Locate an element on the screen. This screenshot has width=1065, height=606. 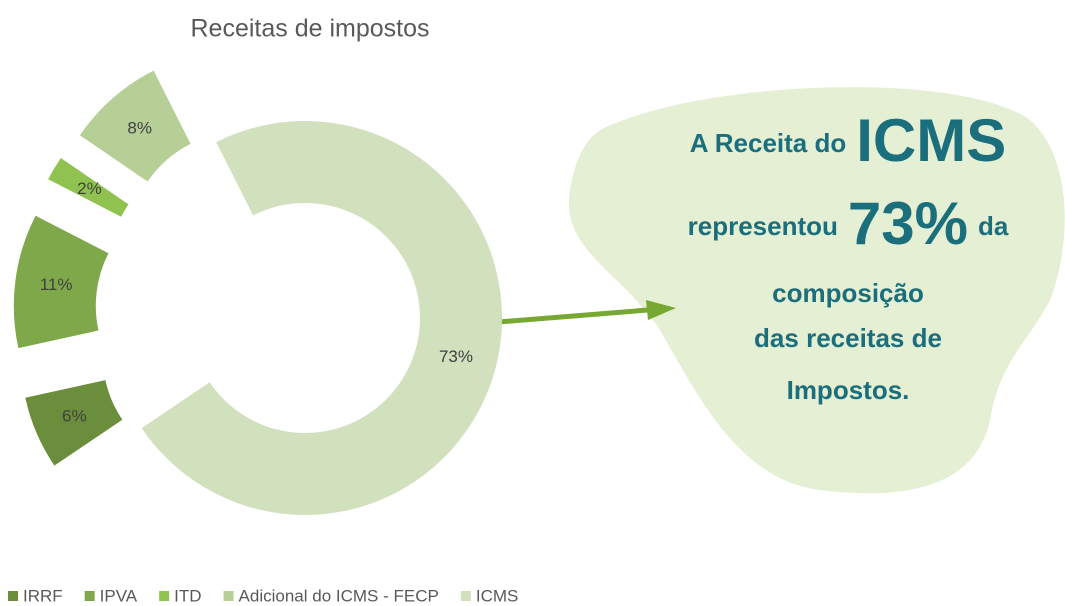
annotation-text: da is located at coordinates (993, 226).